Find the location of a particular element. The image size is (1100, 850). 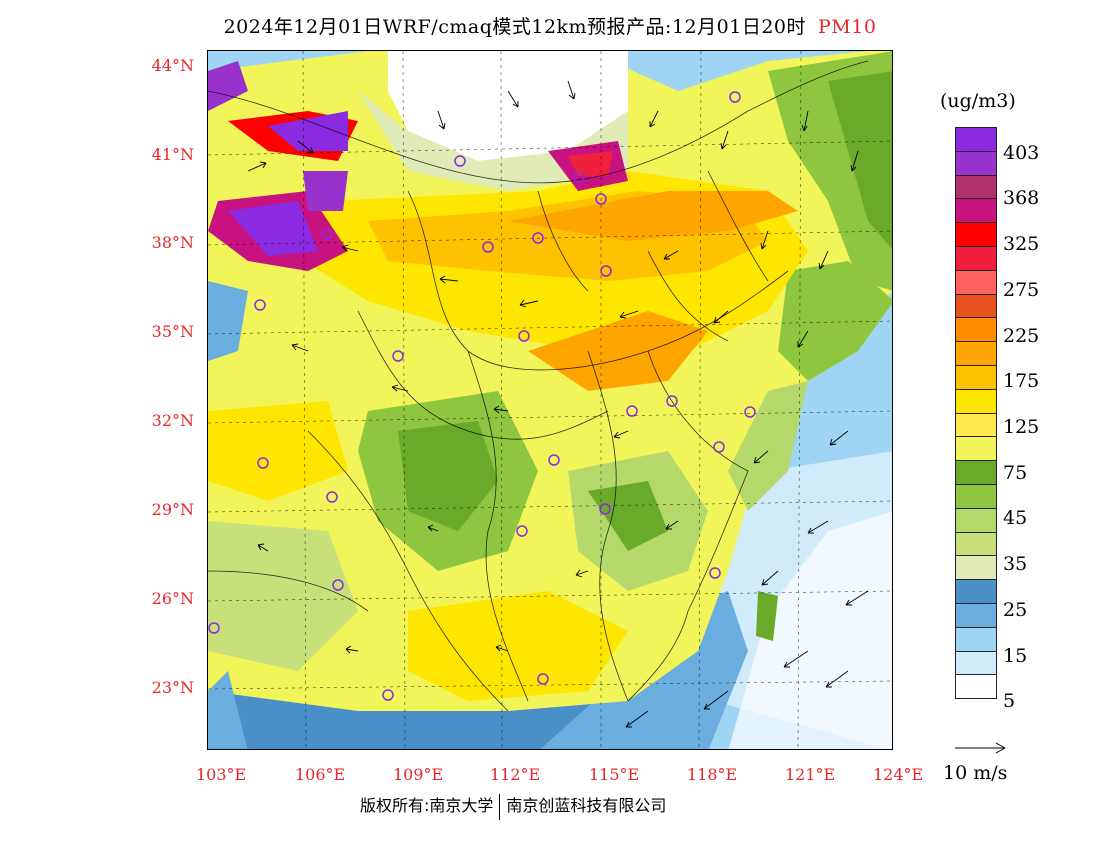

legend-label: 75 is located at coordinates (1015, 473).